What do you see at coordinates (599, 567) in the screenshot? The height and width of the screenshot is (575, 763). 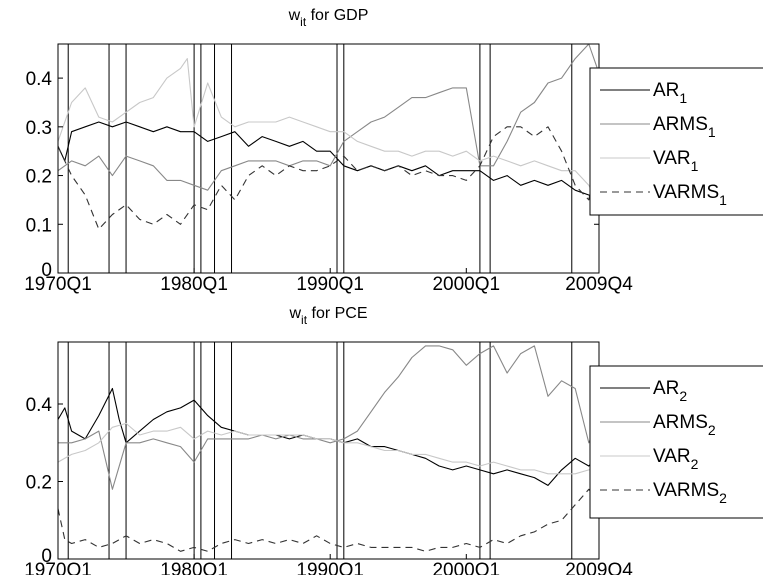 I see `chart2-x-tick-label-4: 2009Q4` at bounding box center [599, 567].